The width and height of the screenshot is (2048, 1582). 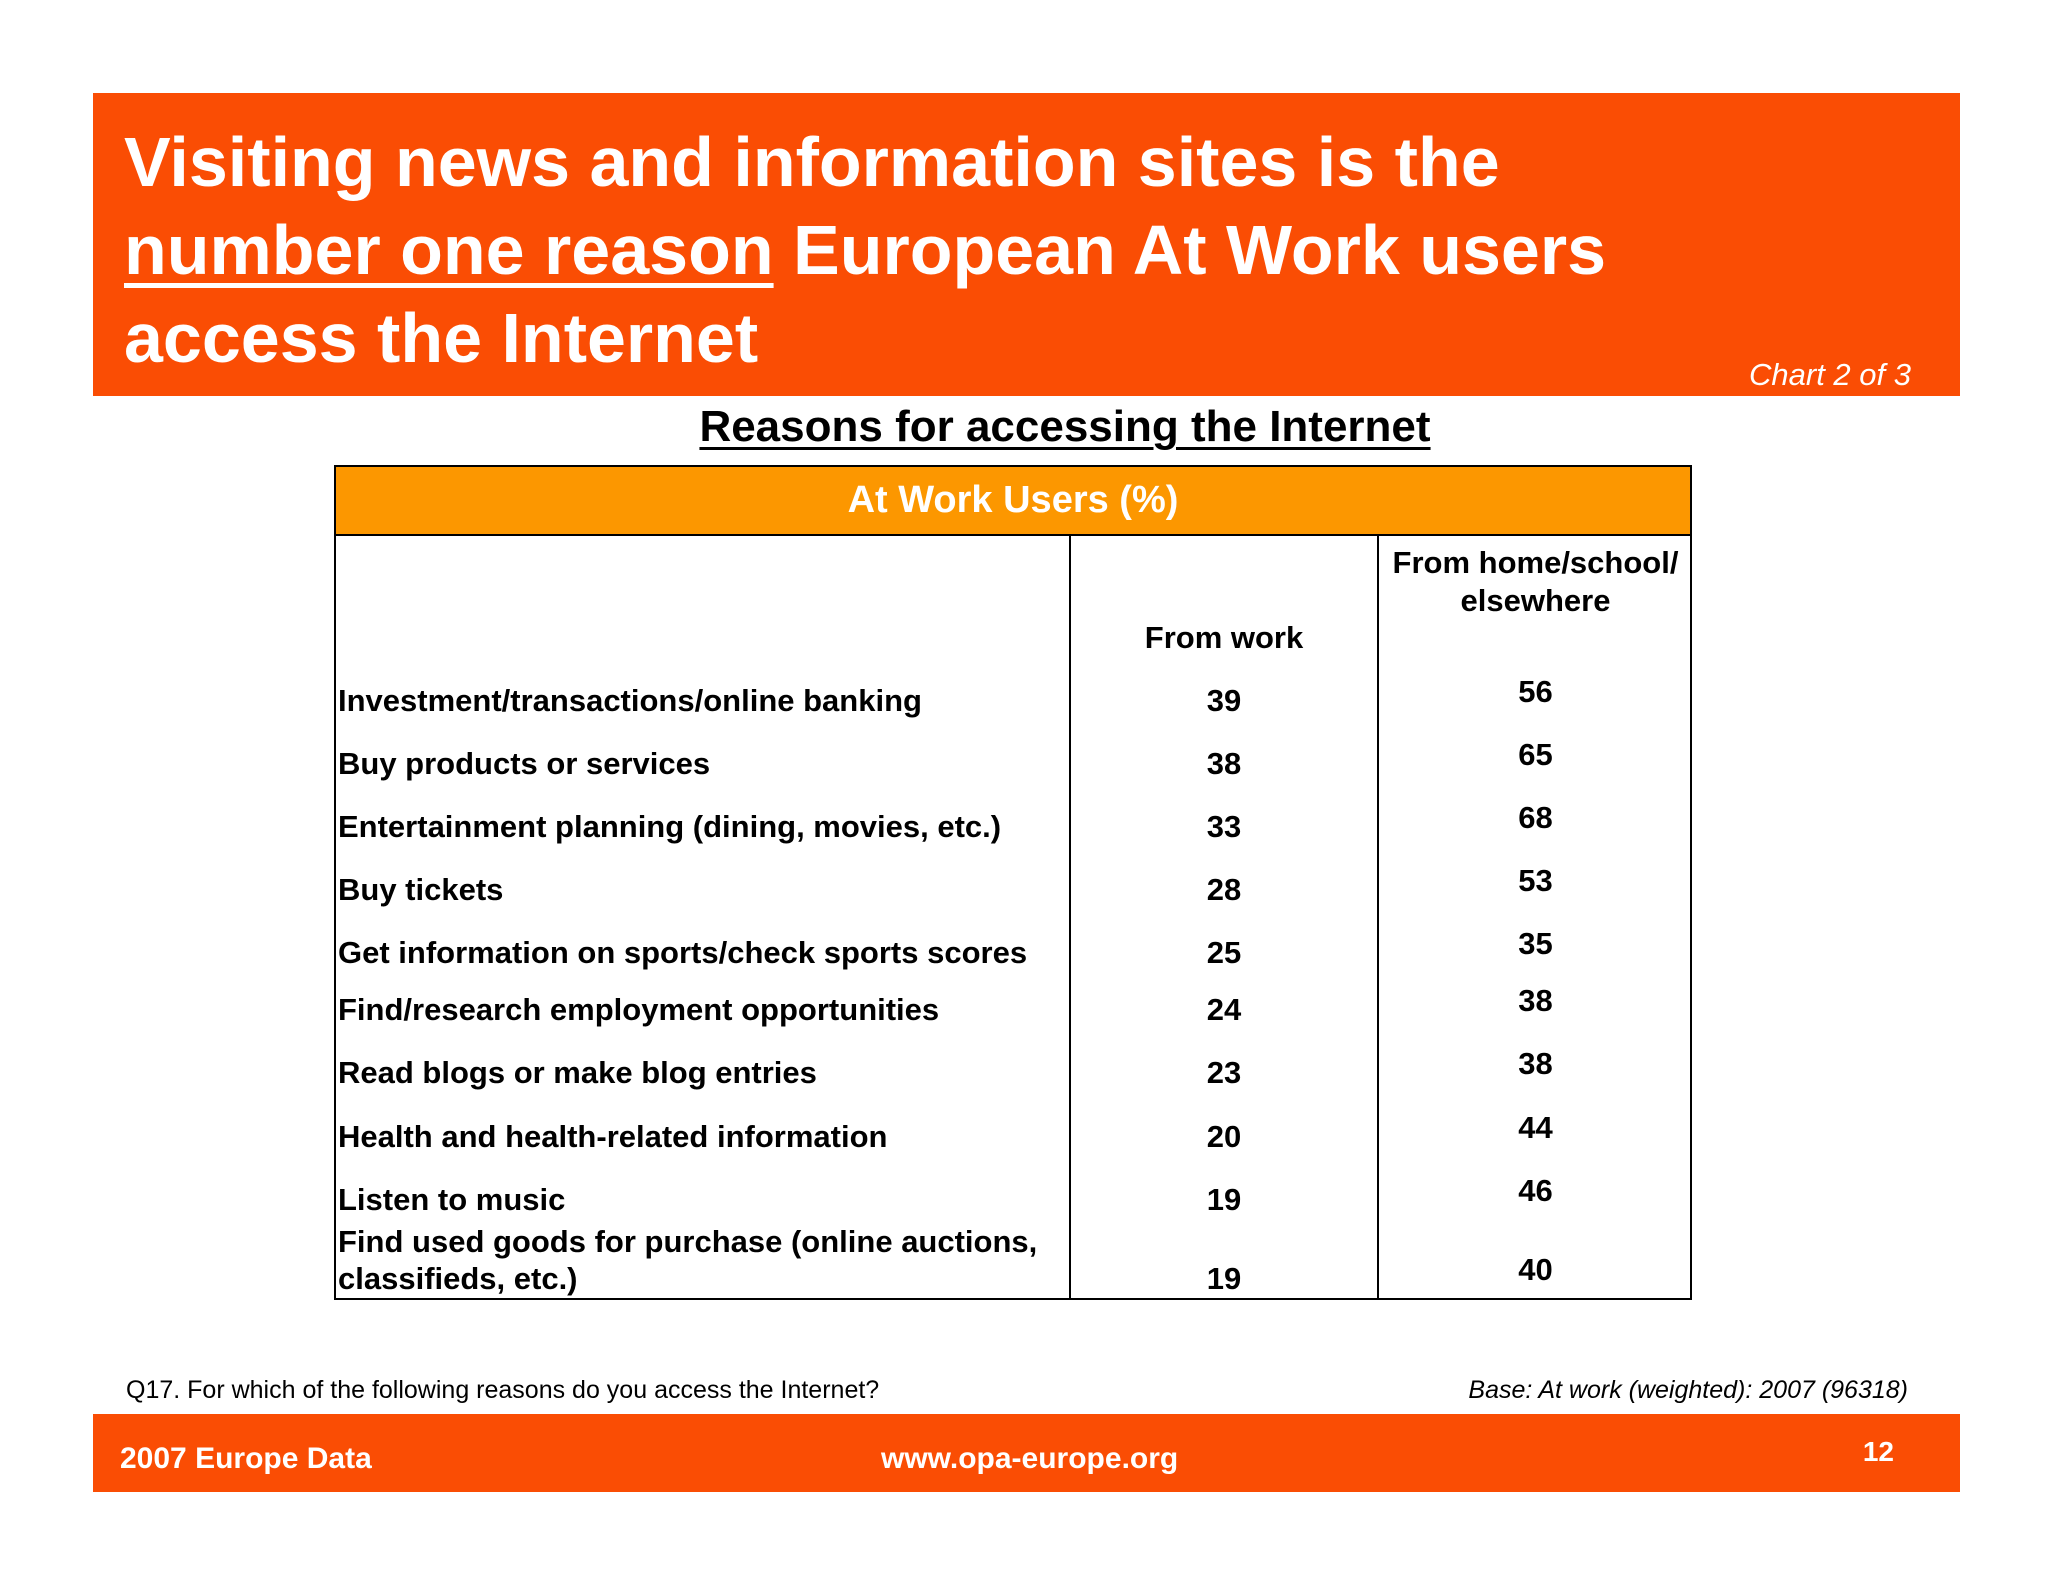 What do you see at coordinates (1224, 889) in the screenshot?
I see `value-from-work: 28` at bounding box center [1224, 889].